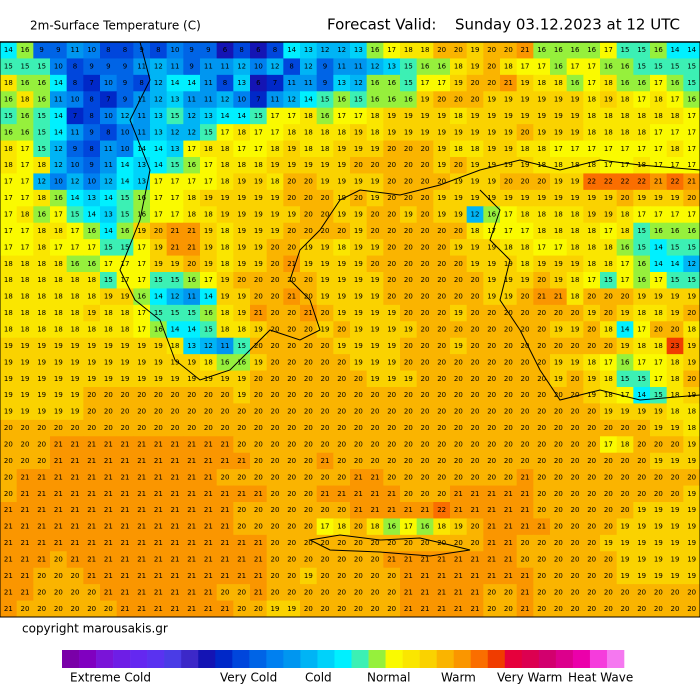 Image resolution: width=700 pixels, height=700 pixels. What do you see at coordinates (641, 247) in the screenshot?
I see `temperature-value: 15` at bounding box center [641, 247].